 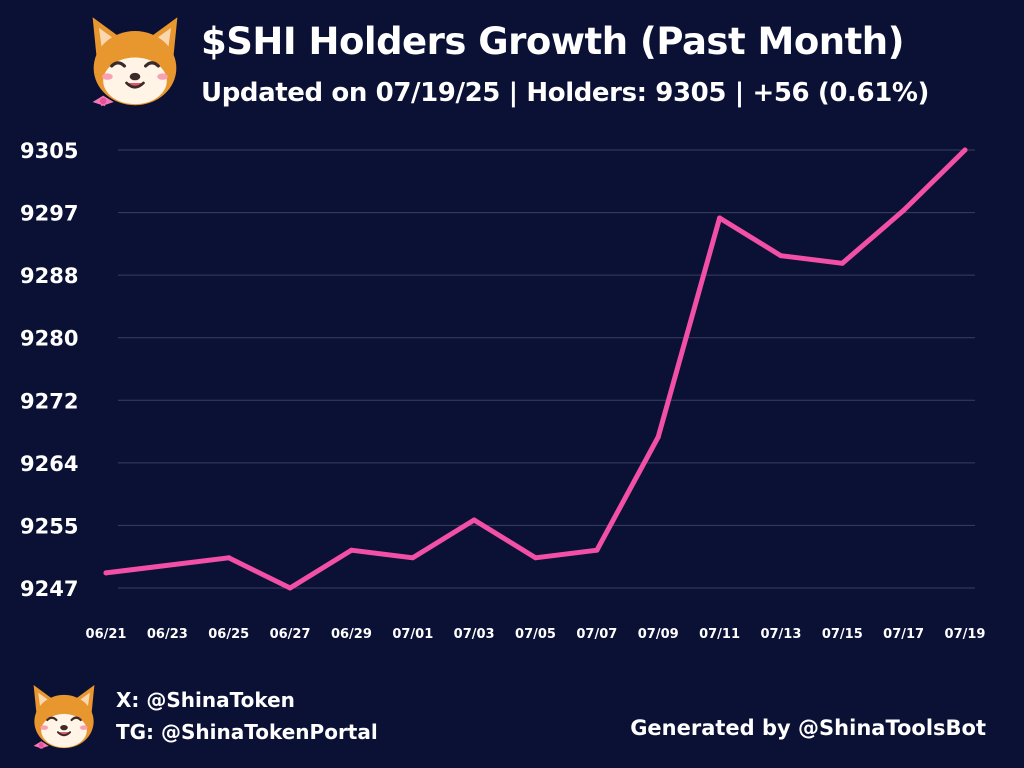 What do you see at coordinates (658, 634) in the screenshot?
I see `x-tick-label: 07/09` at bounding box center [658, 634].